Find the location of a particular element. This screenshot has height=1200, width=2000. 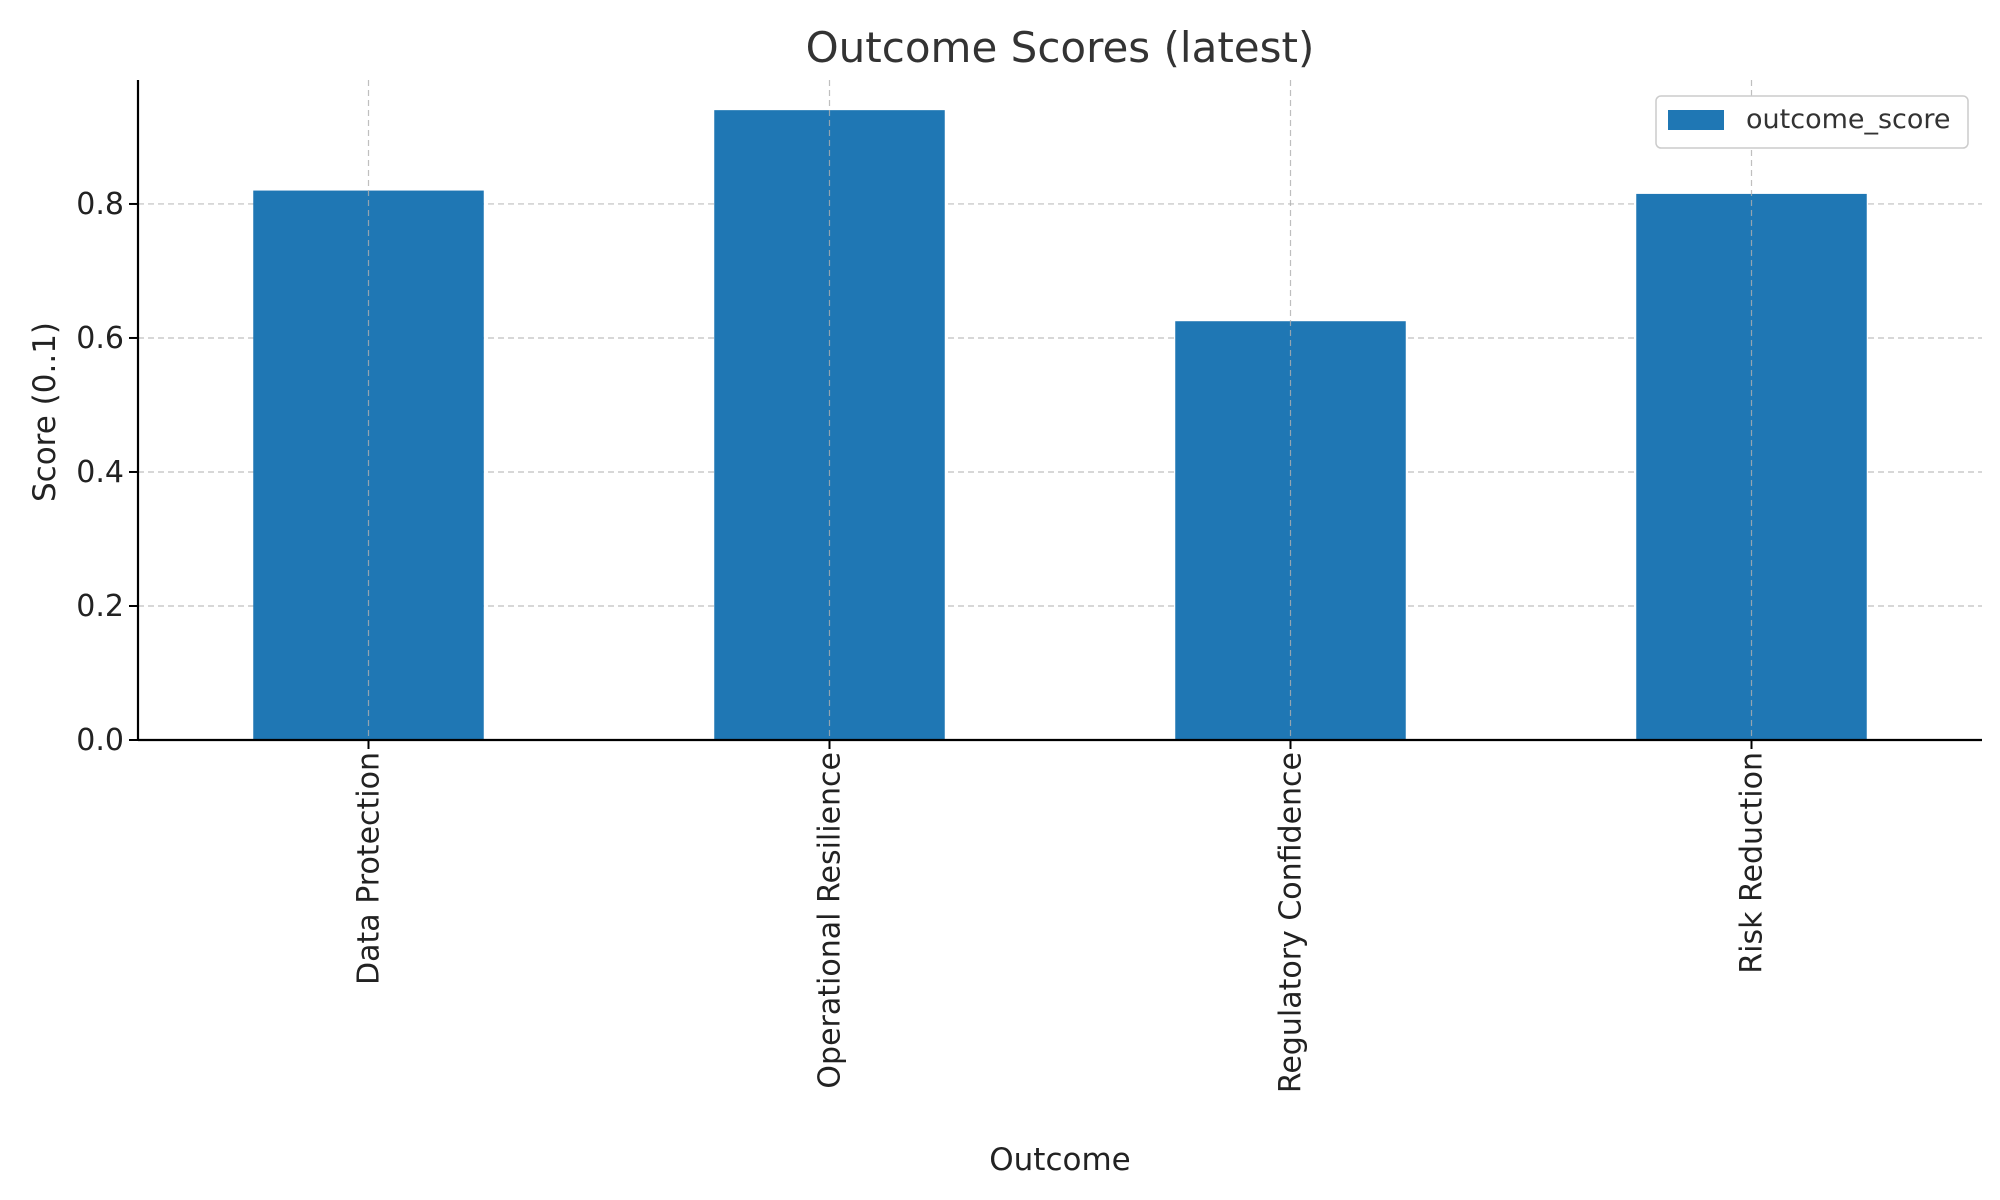

y-axis-title: Score (0..1) is located at coordinates (45, 412).